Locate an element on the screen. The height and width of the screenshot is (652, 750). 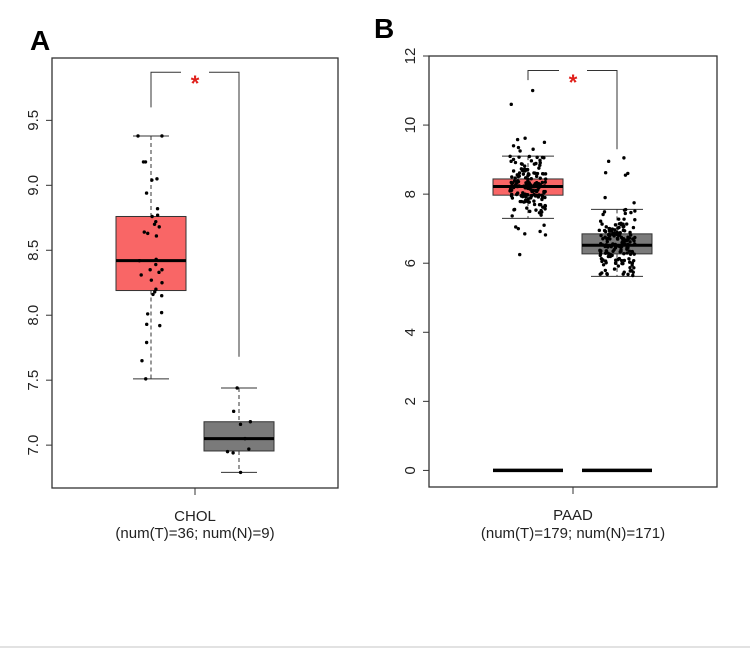
panel-b-y-tick-label: 12 is located at coordinates (410, 56).